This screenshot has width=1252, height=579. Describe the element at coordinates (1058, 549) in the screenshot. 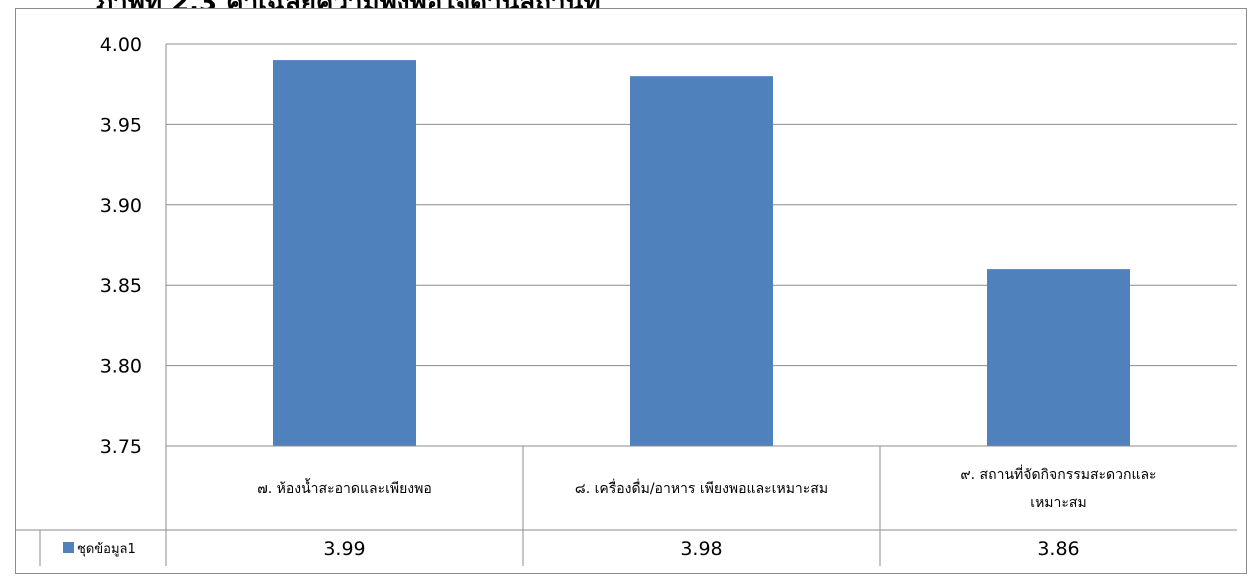

I see `data-value-label: 3.86` at that location.